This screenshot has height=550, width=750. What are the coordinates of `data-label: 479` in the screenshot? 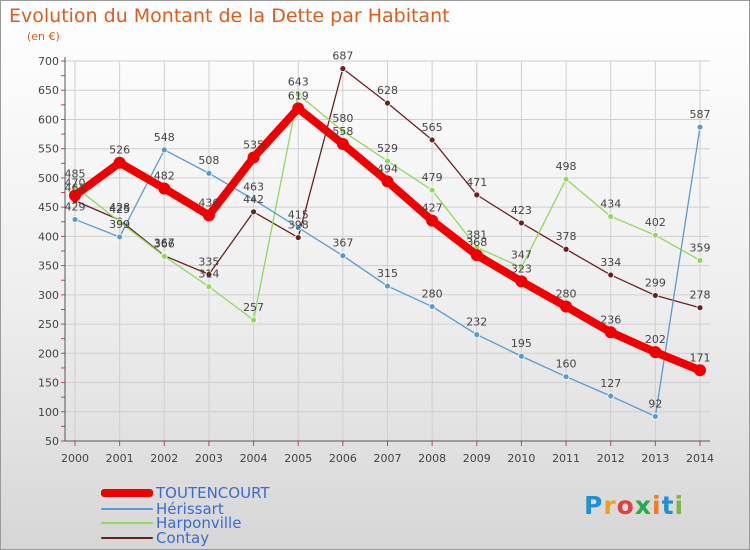 It's located at (432, 177).